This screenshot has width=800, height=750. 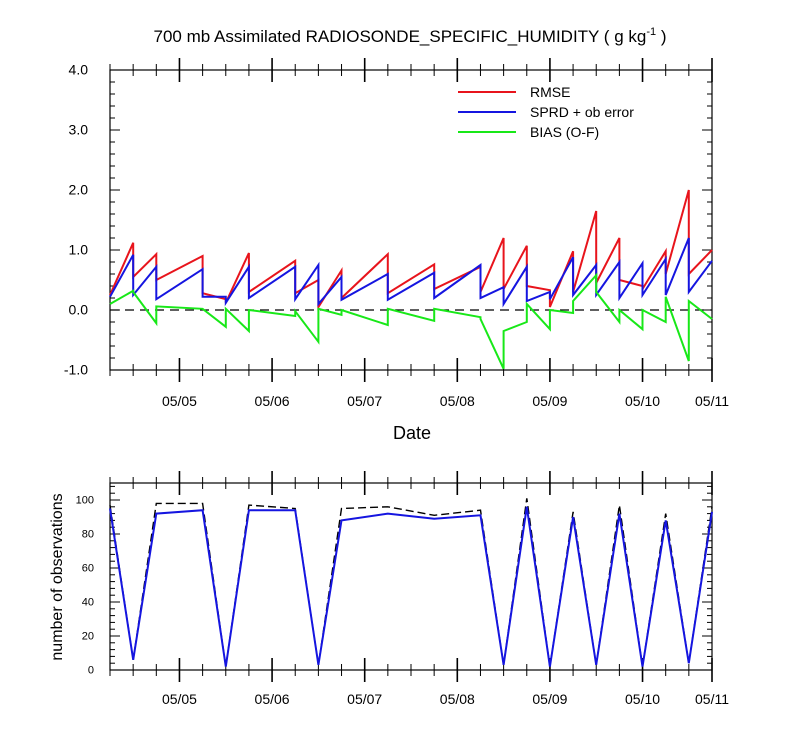 I want to click on bottom-x-tick-label: 05/06, so click(x=272, y=699).